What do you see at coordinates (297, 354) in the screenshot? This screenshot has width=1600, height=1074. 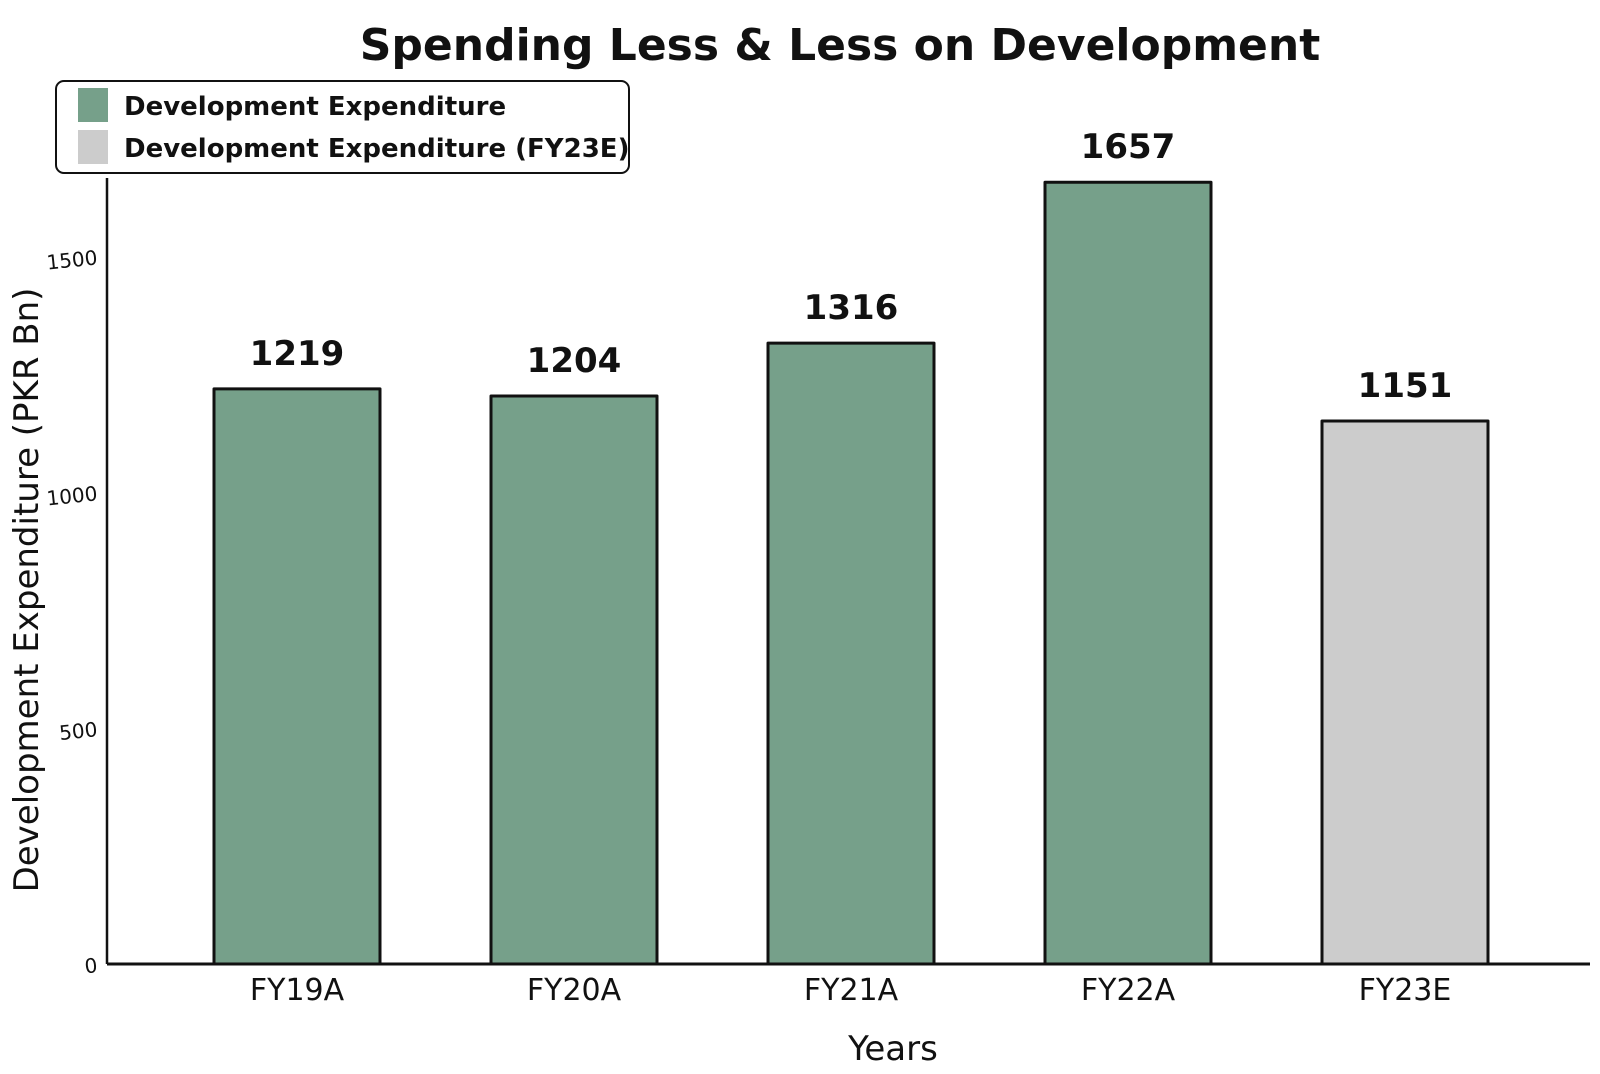 I see `value-label: 1219` at bounding box center [297, 354].